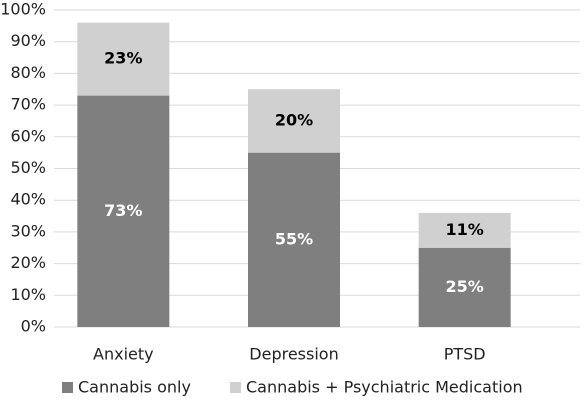 The image size is (584, 403). What do you see at coordinates (134, 387) in the screenshot?
I see `legend-label: Cannabis only` at bounding box center [134, 387].